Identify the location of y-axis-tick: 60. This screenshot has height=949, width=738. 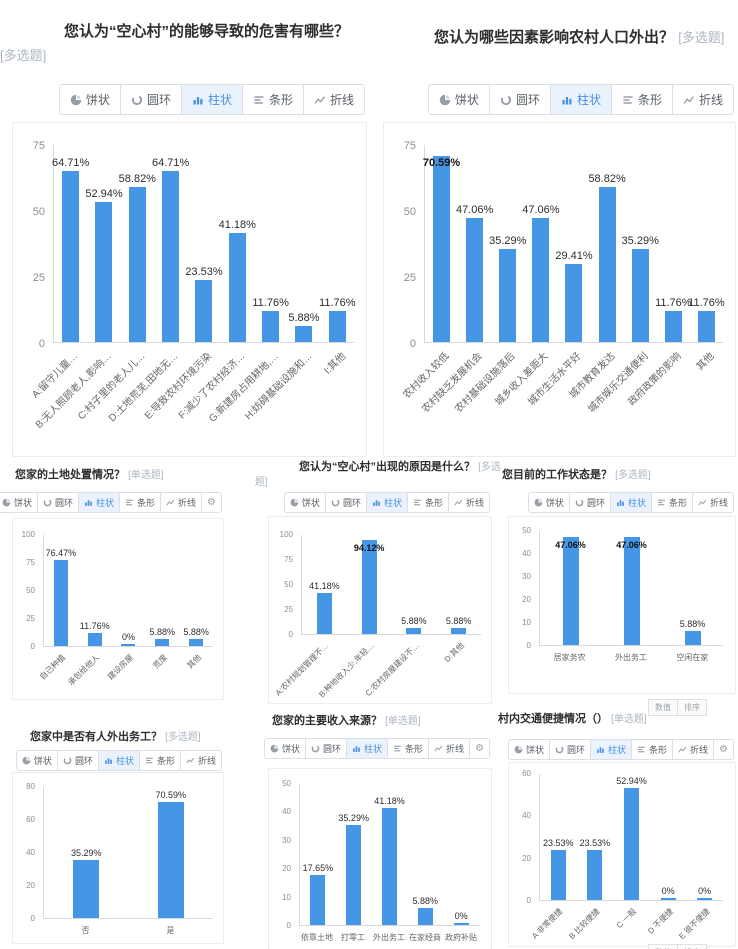
(526, 773).